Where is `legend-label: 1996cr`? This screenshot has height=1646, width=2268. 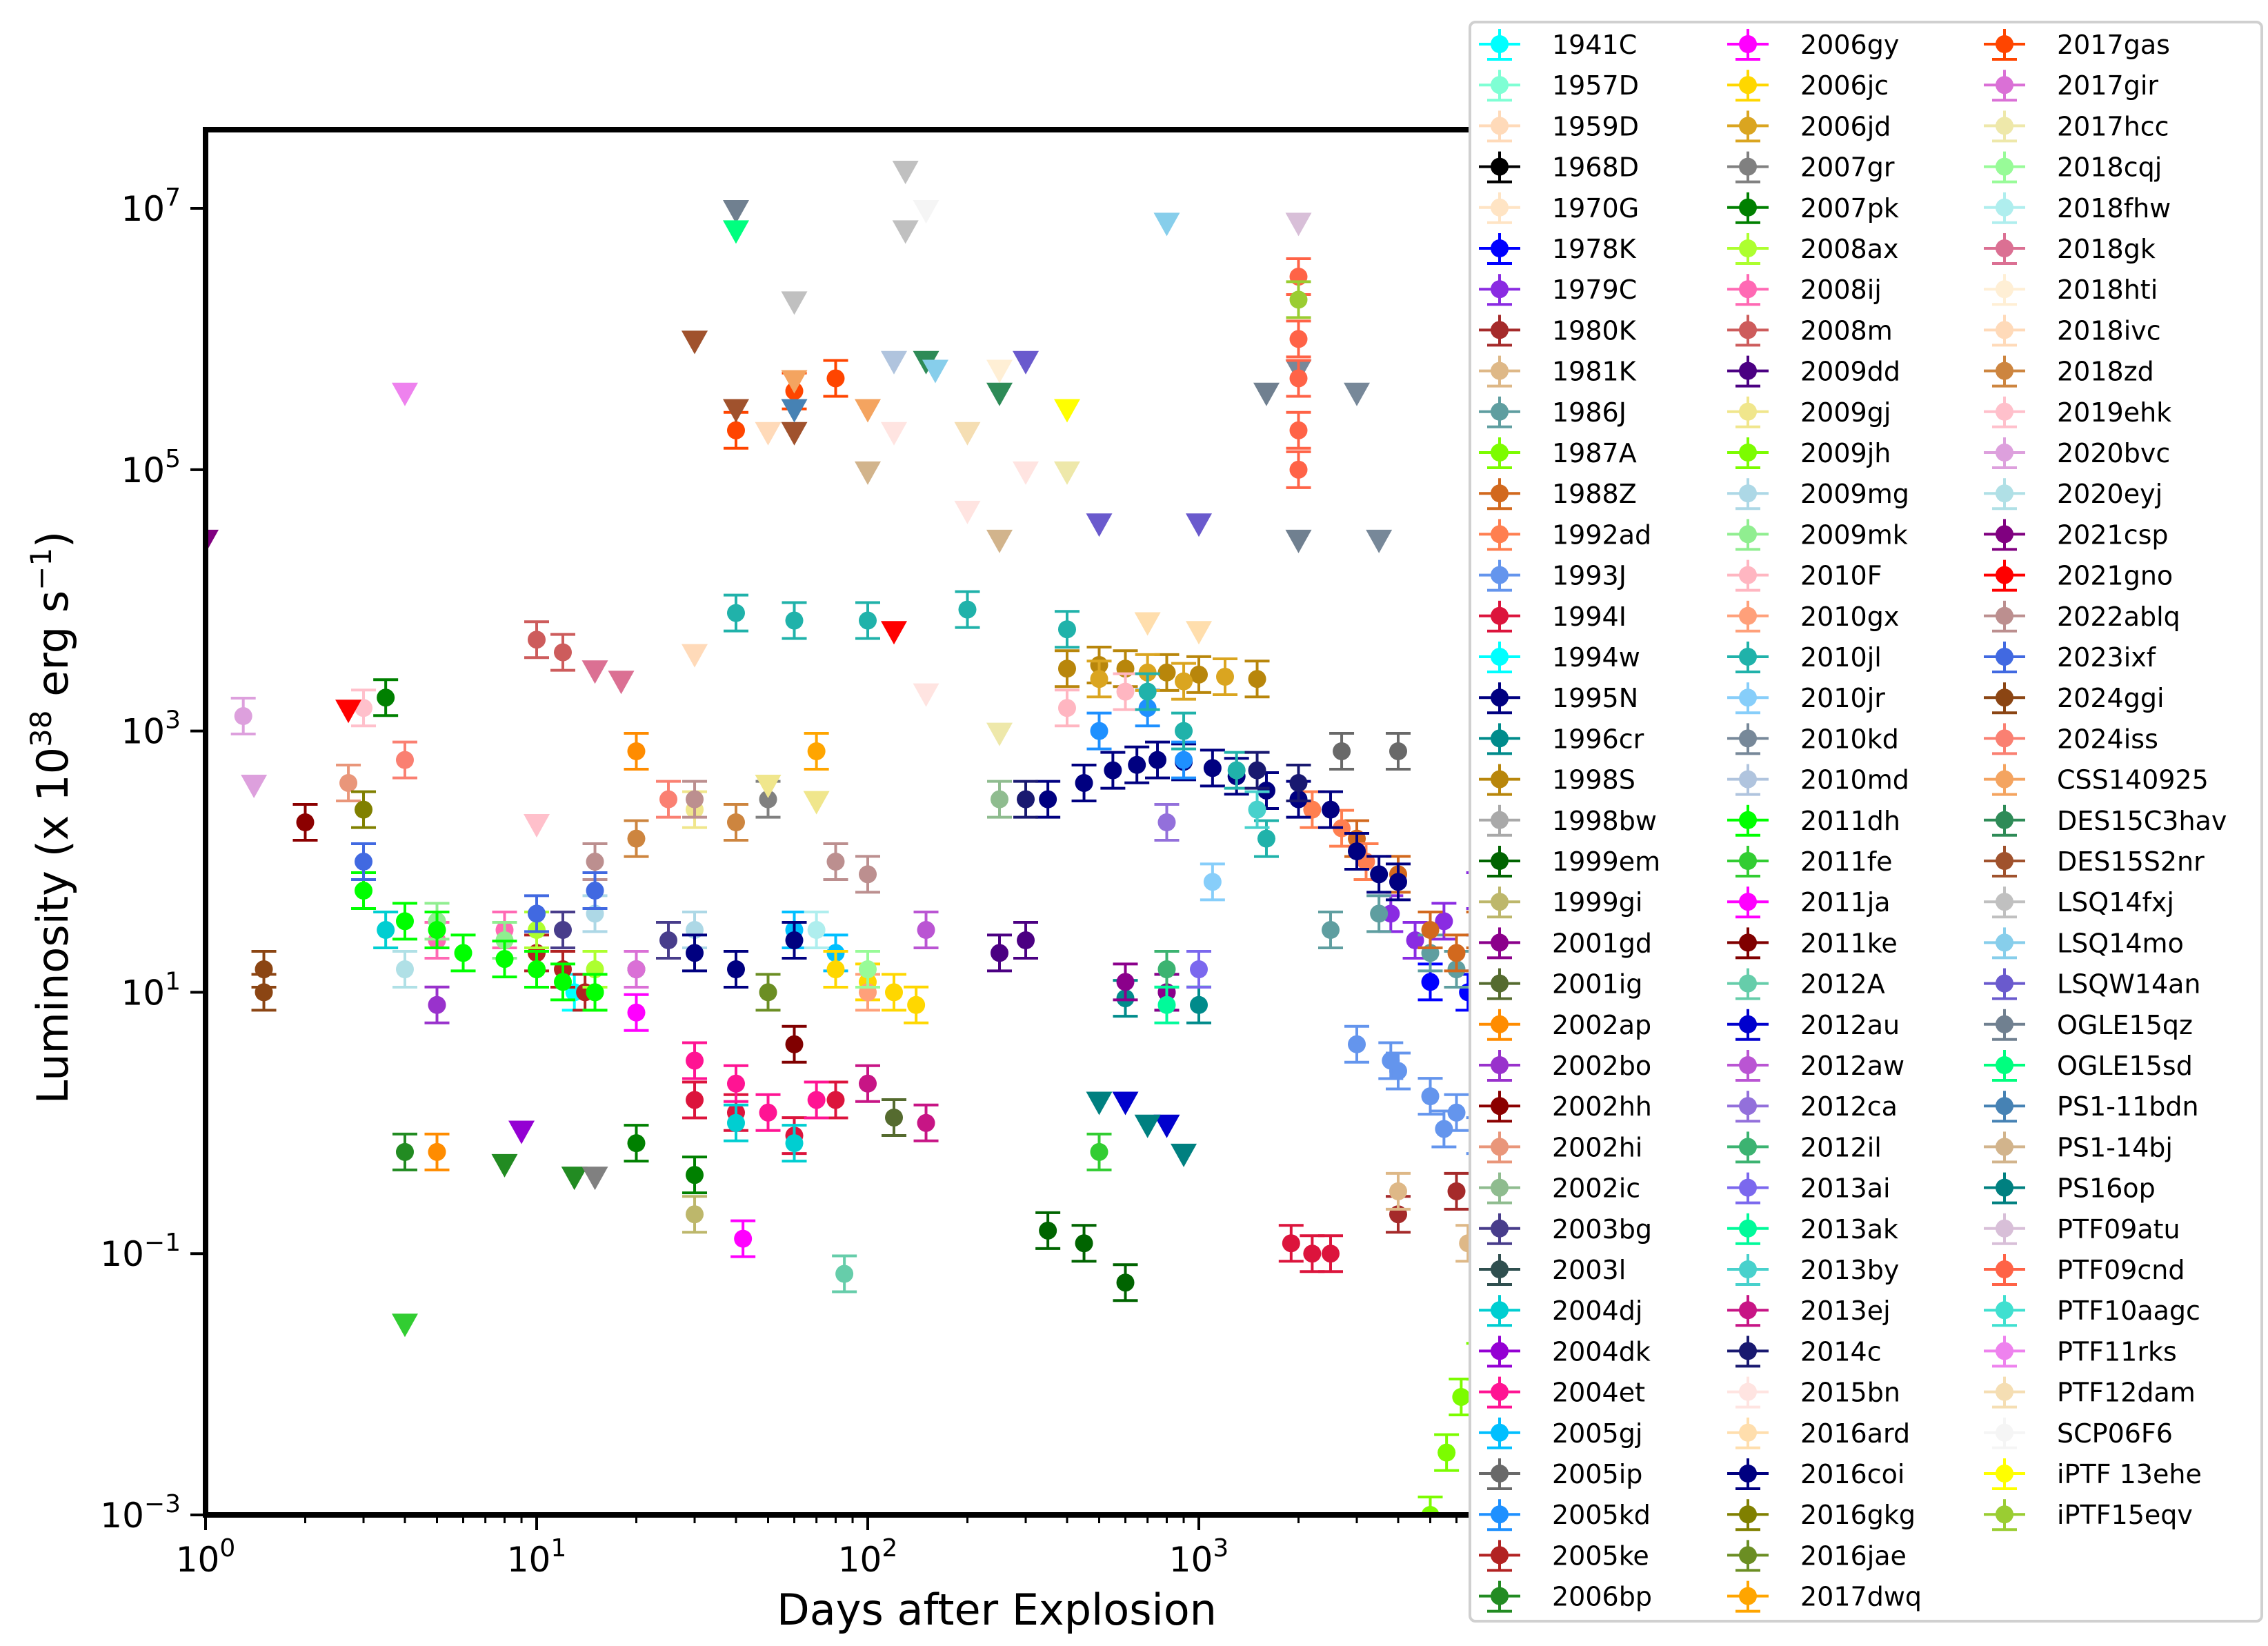 legend-label: 1996cr is located at coordinates (1598, 739).